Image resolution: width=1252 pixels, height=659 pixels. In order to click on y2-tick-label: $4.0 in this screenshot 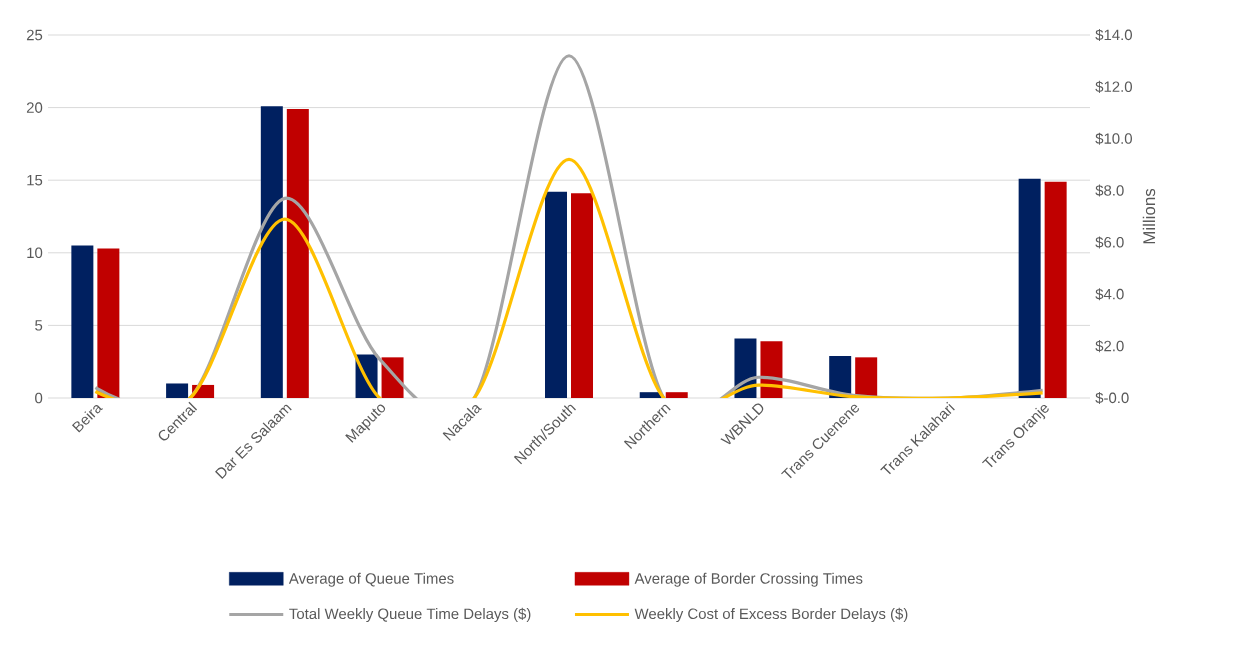, I will do `click(1109, 294)`.